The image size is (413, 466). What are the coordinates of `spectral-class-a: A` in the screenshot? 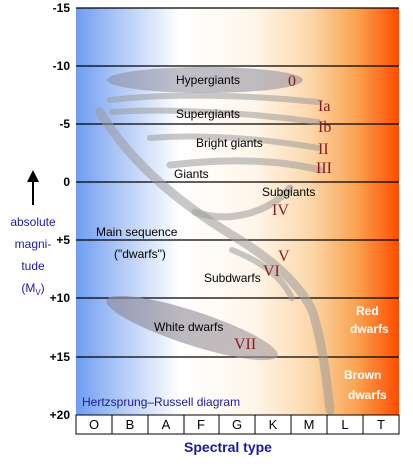 It's located at (166, 424).